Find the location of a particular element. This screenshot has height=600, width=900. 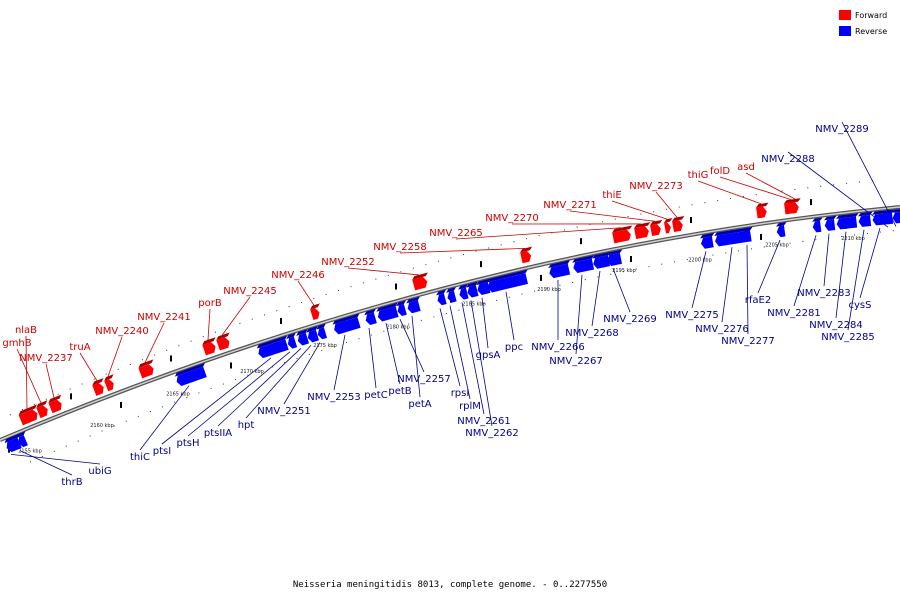

gene-gmhB is located at coordinates (42, 409).